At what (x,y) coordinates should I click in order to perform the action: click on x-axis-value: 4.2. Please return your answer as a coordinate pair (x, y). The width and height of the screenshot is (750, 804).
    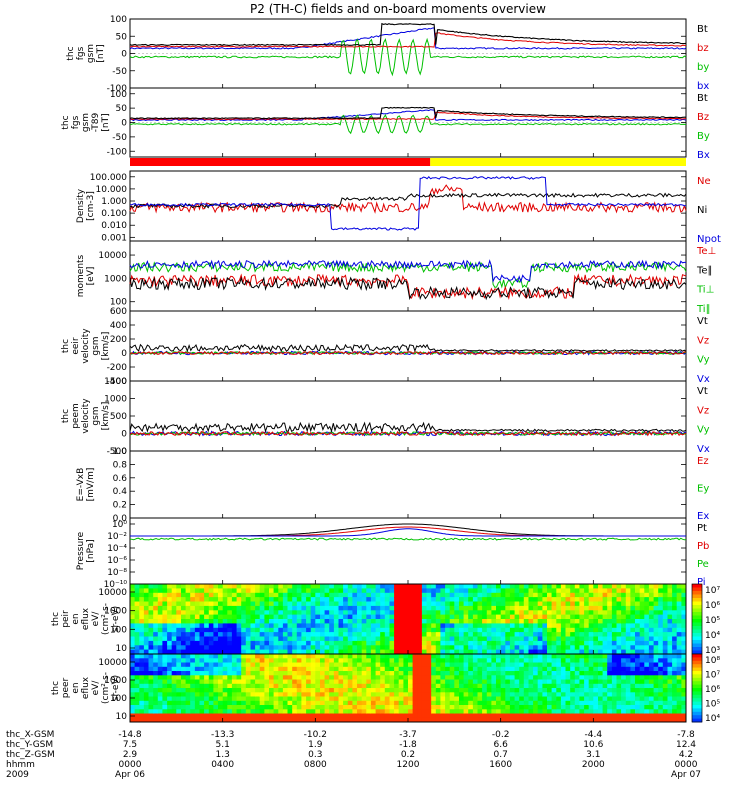
    Looking at the image, I should click on (686, 755).